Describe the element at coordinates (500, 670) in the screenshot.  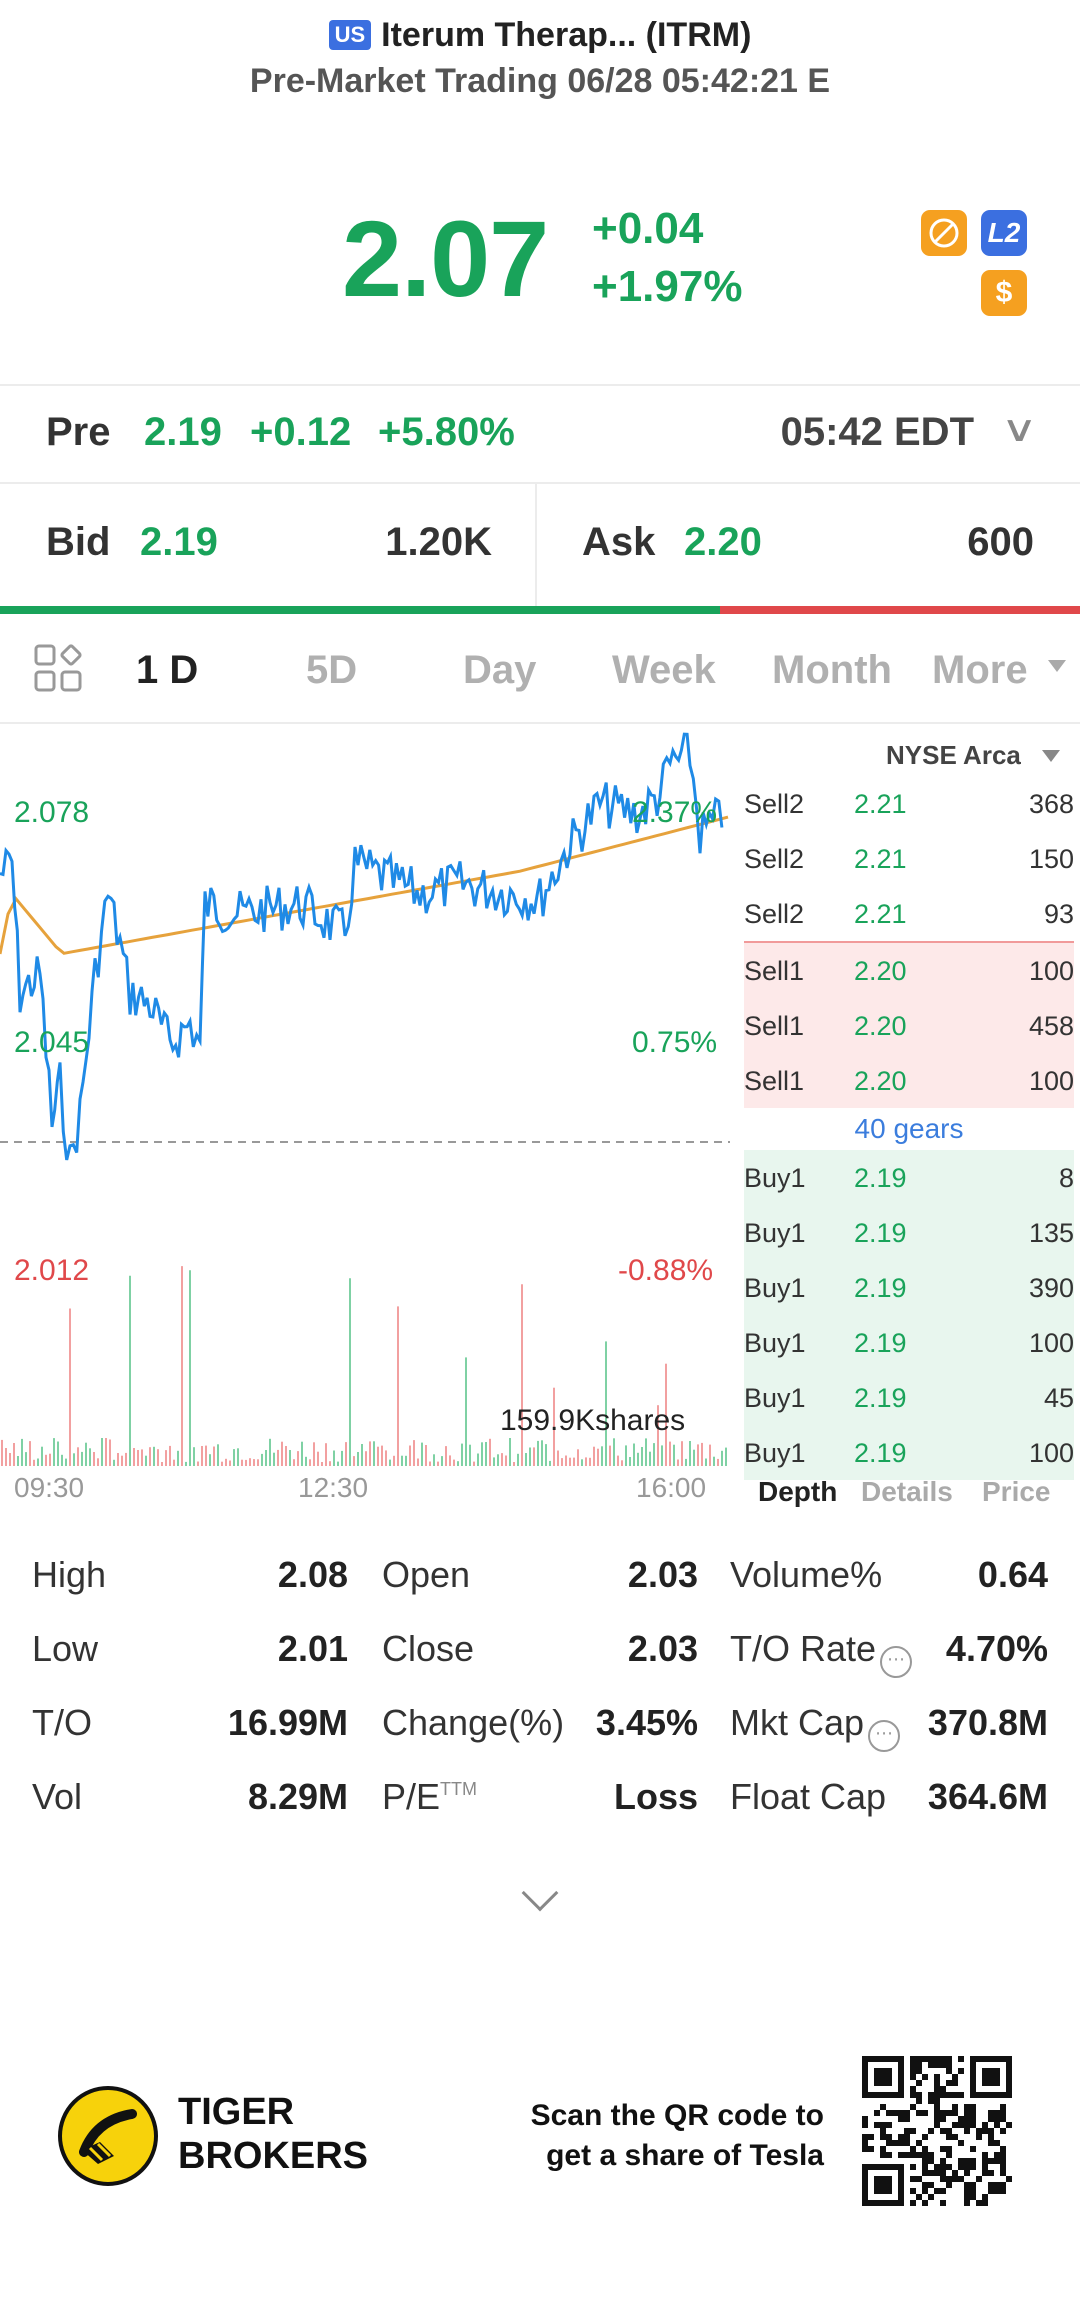
I see `tab-day: Day` at that location.